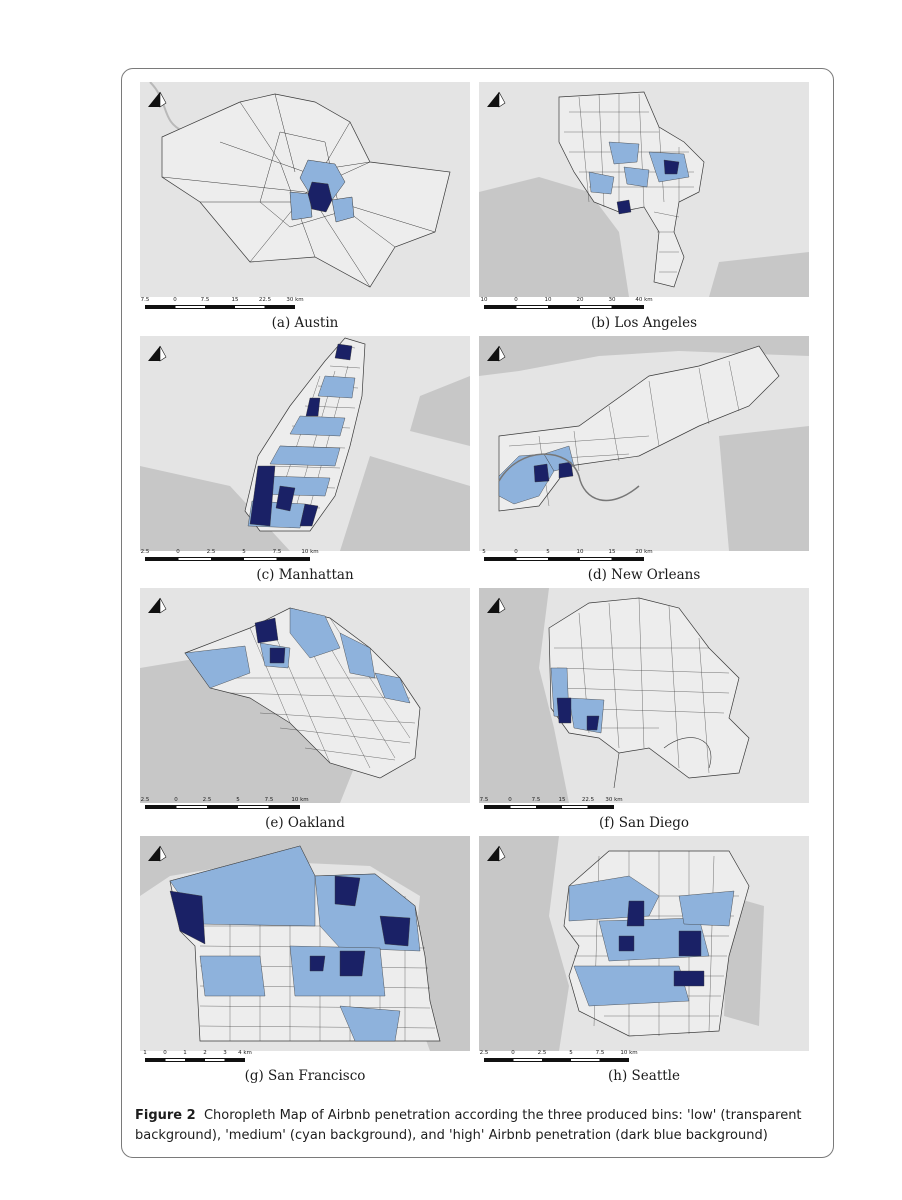 The width and height of the screenshot is (902, 1200). I want to click on map-panel-new-orleans, so click(644, 443).